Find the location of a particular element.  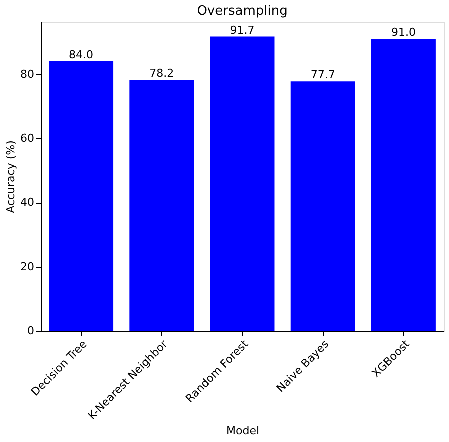

y-tick-label: 20 is located at coordinates (27, 267).